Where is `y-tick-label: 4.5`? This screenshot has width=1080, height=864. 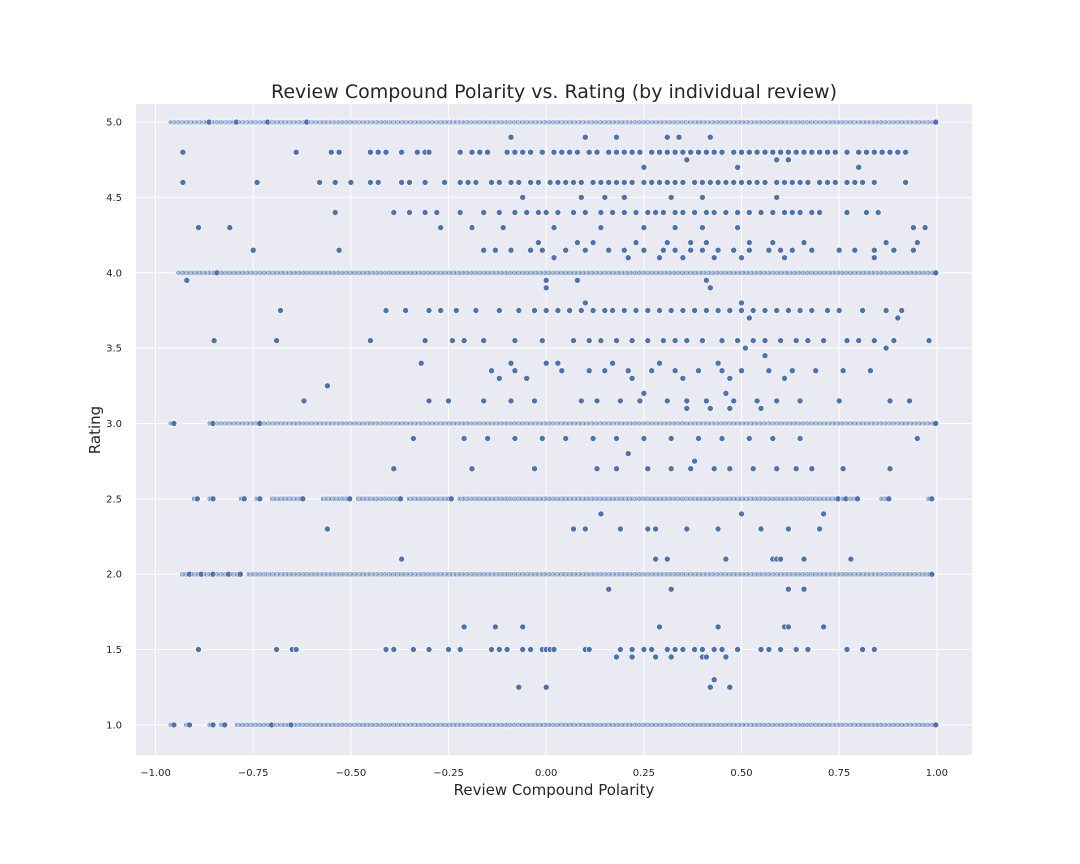 y-tick-label: 4.5 is located at coordinates (114, 198).